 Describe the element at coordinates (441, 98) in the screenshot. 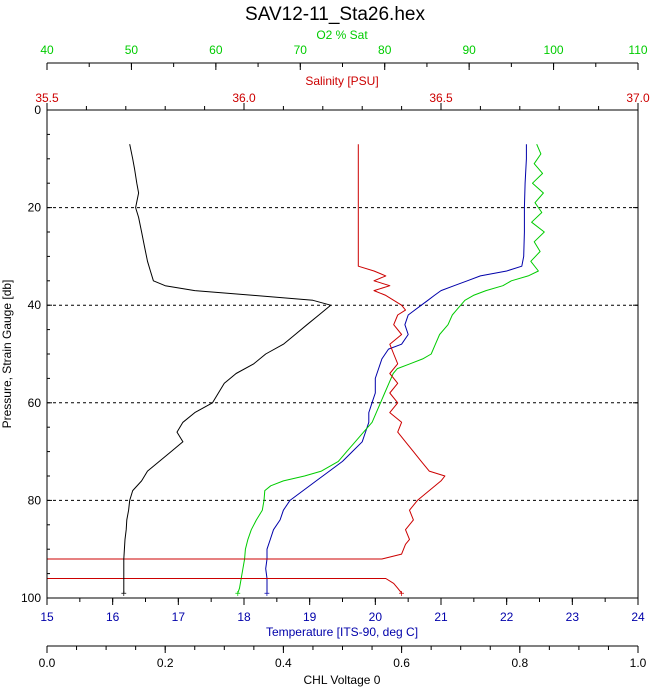

I see `salinity-tick-label-2: 36.5` at that location.